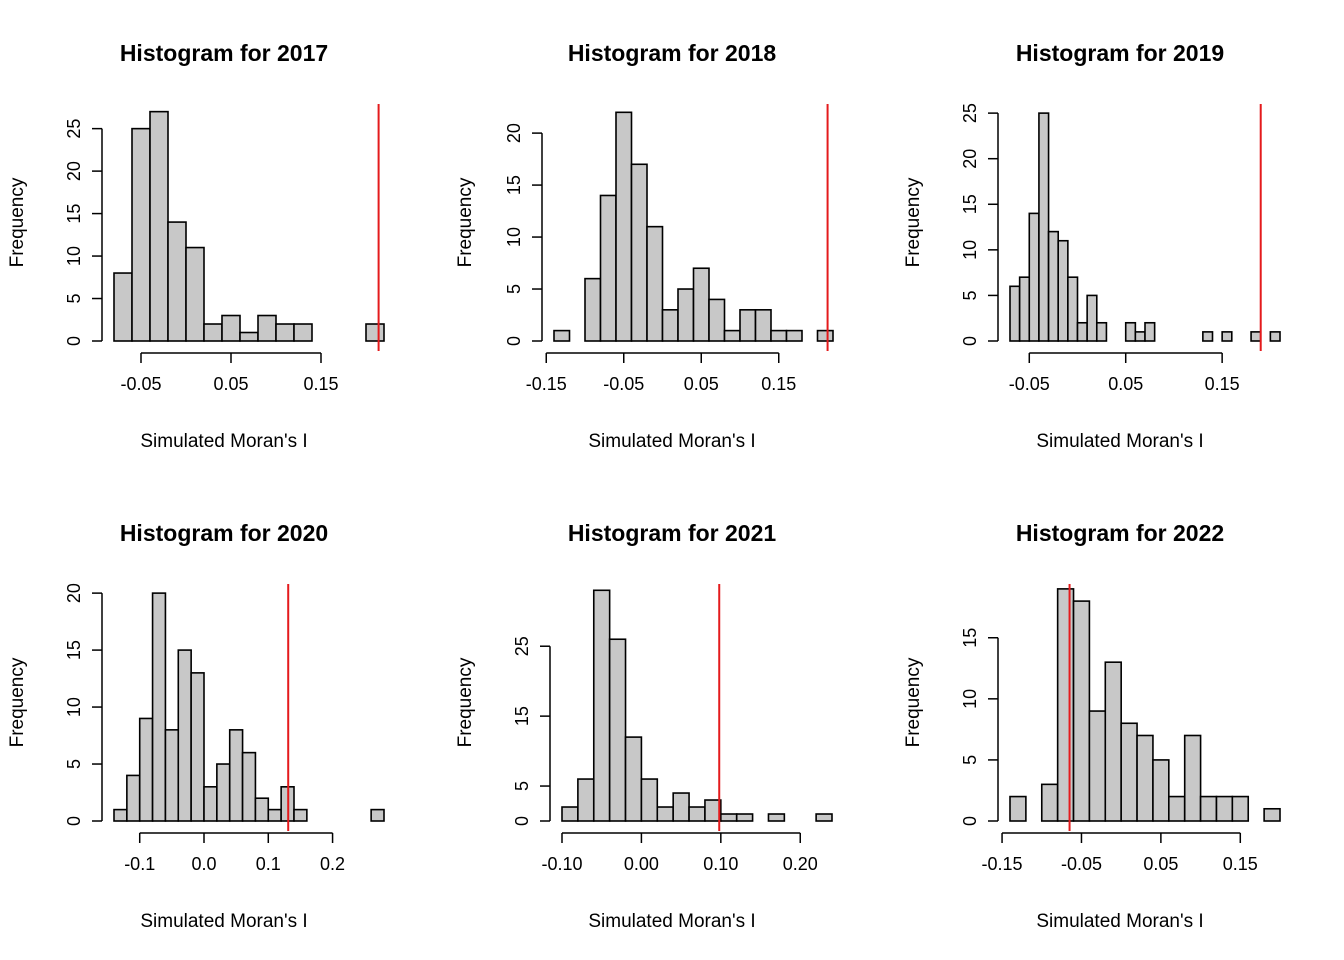  Describe the element at coordinates (1120, 533) in the screenshot. I see `panel-title: Histogram for 2022` at that location.